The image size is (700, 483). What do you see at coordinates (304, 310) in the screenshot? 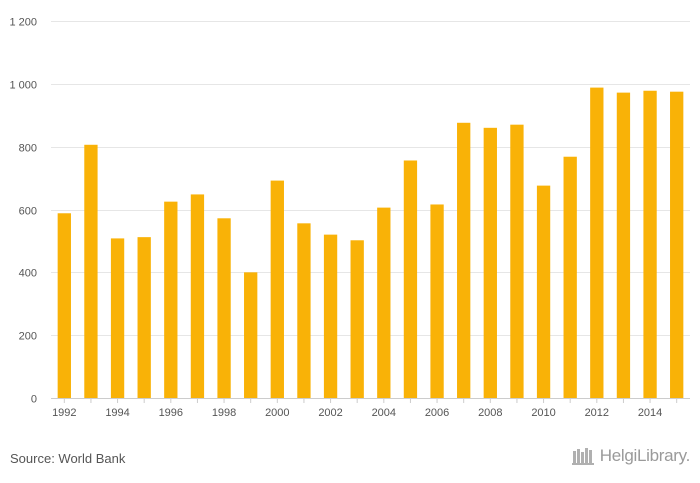
I see `bar-2001` at bounding box center [304, 310].